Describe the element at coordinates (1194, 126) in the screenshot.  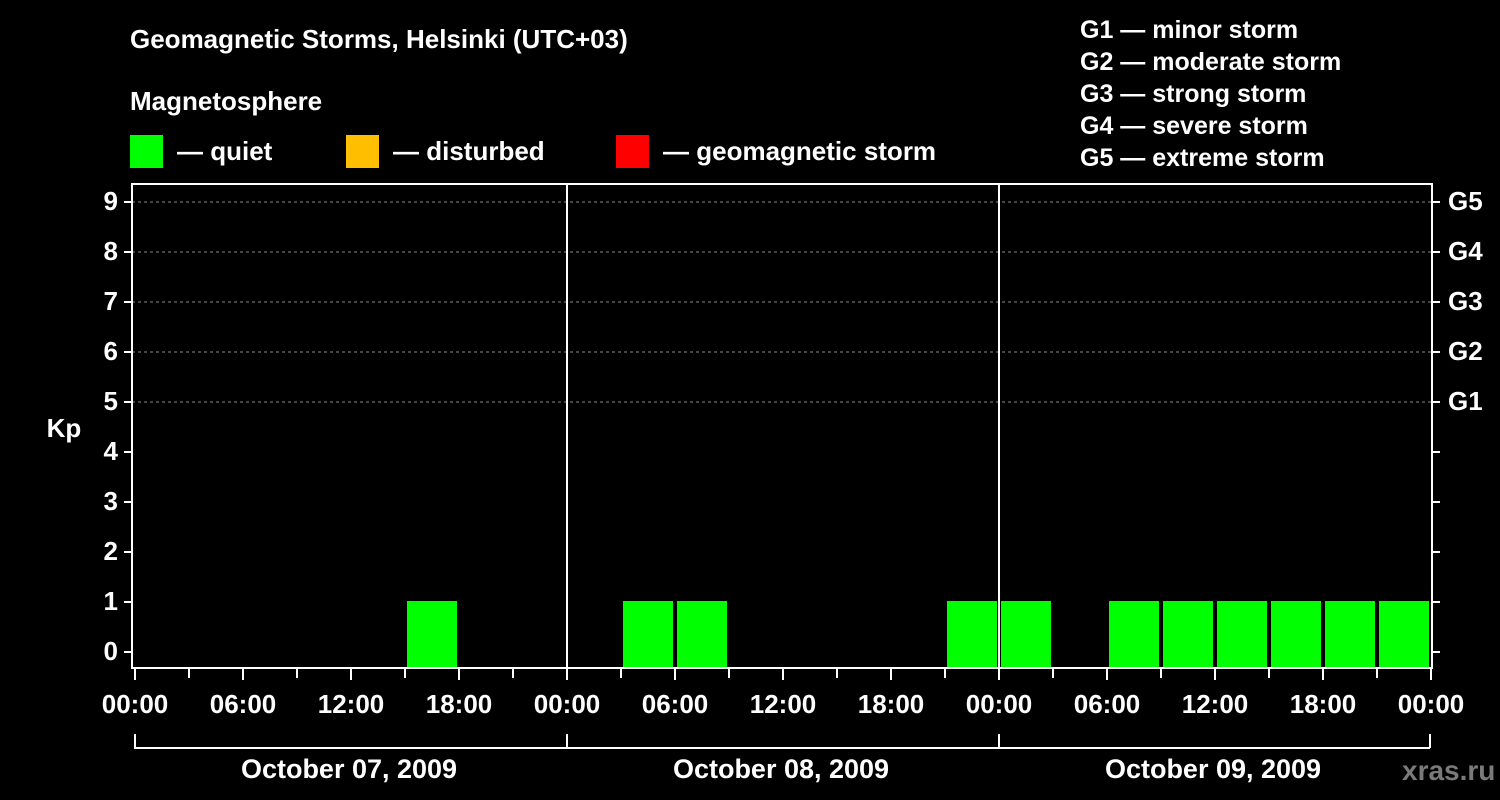
I see `storm-scale-g4: G4 — severe storm` at that location.